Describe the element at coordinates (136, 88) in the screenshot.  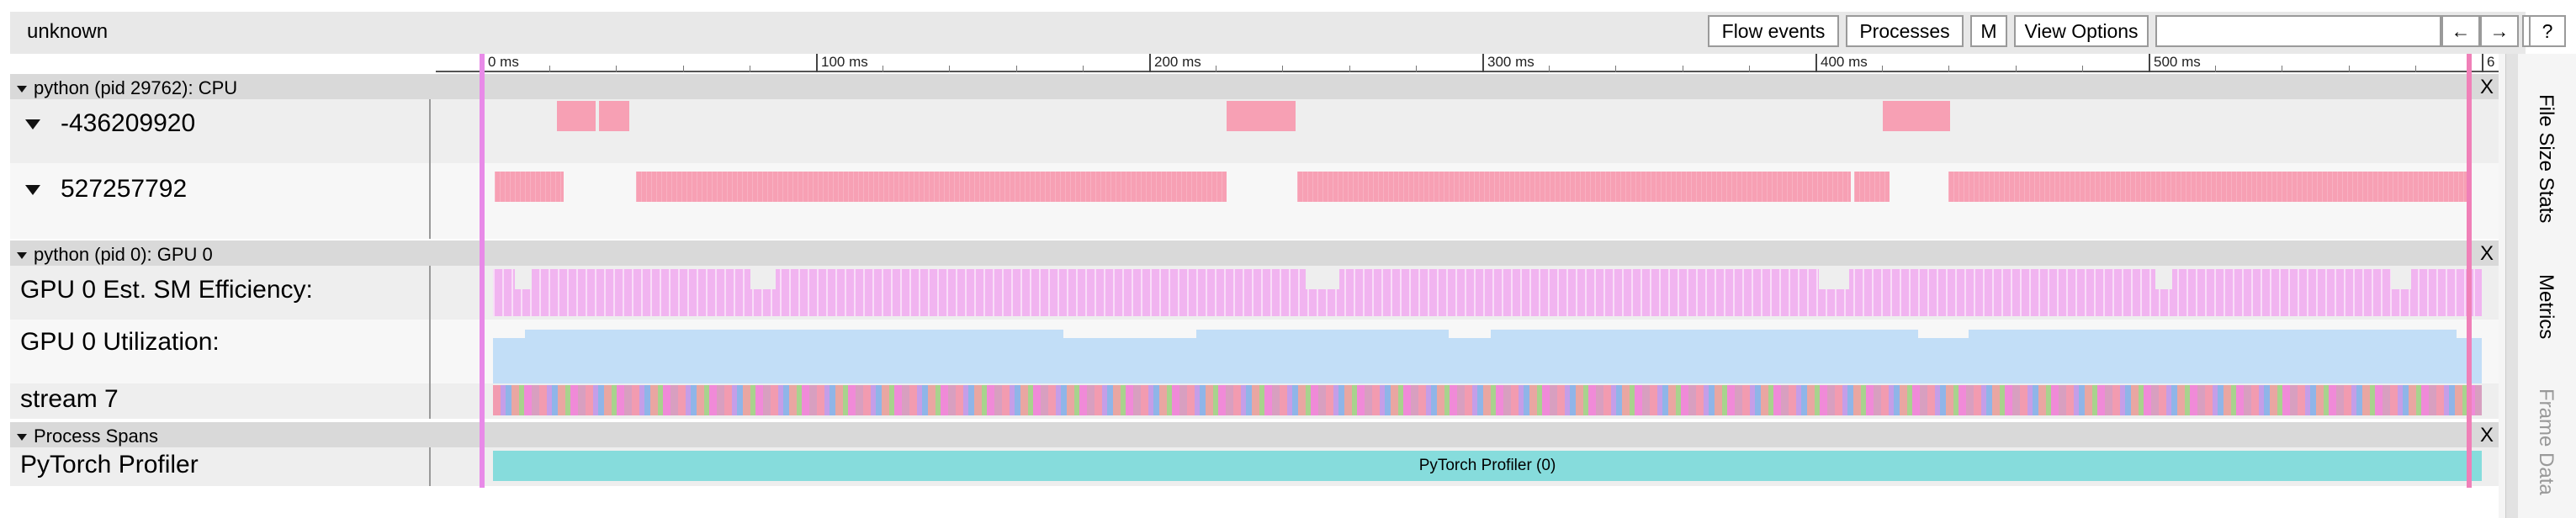
I see `process-label: python (pid 29762): CPU` at that location.